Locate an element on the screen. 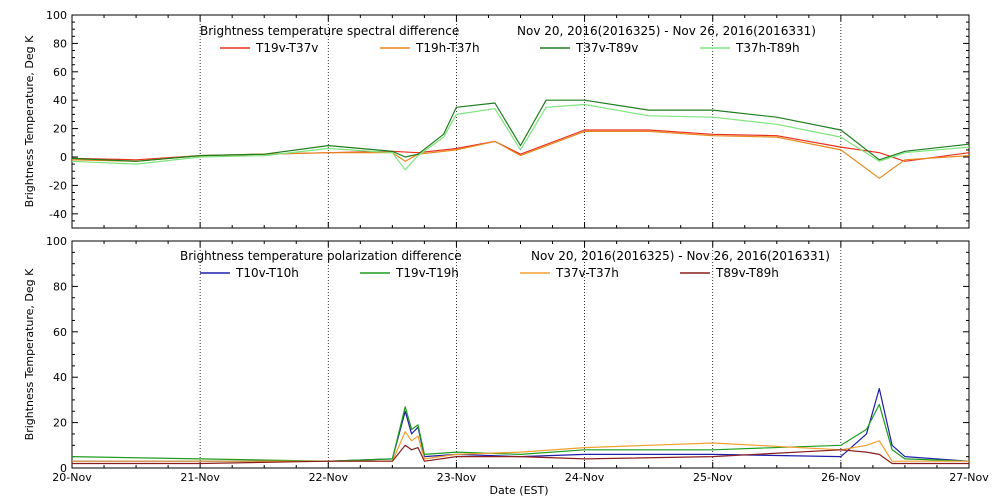 This screenshot has width=1000, height=504. legend-label: T19h-T37h is located at coordinates (447, 48).